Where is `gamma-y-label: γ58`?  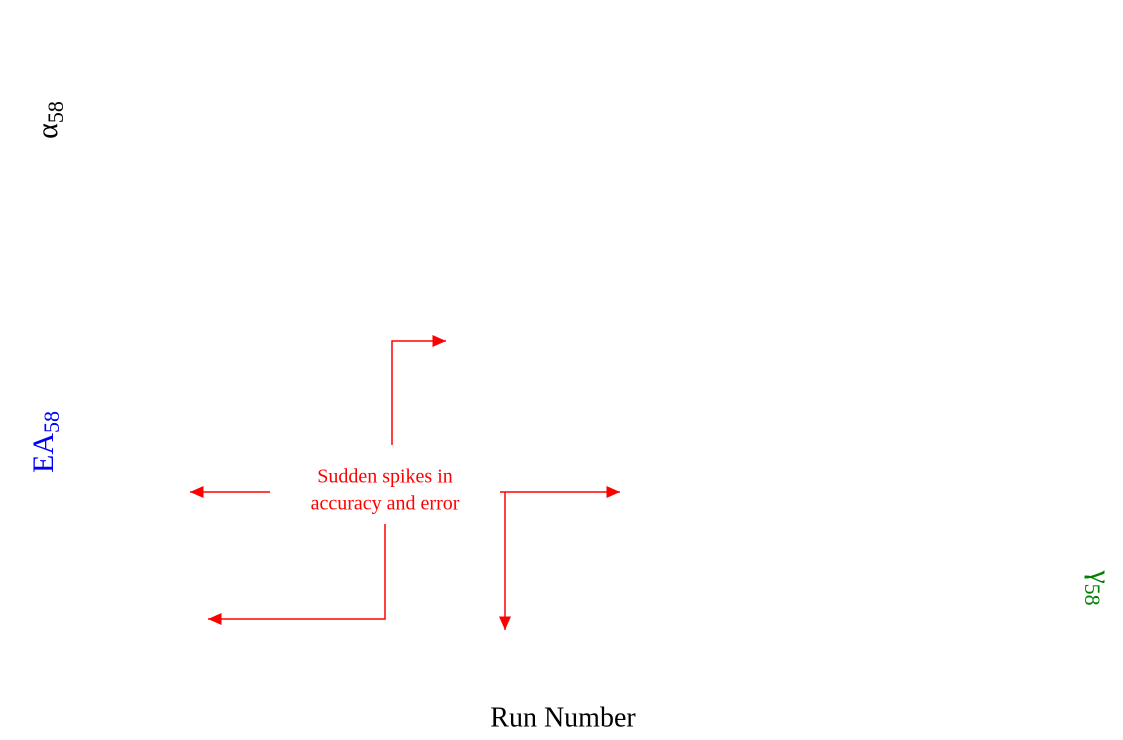
gamma-y-label: γ58 is located at coordinates (1098, 587).